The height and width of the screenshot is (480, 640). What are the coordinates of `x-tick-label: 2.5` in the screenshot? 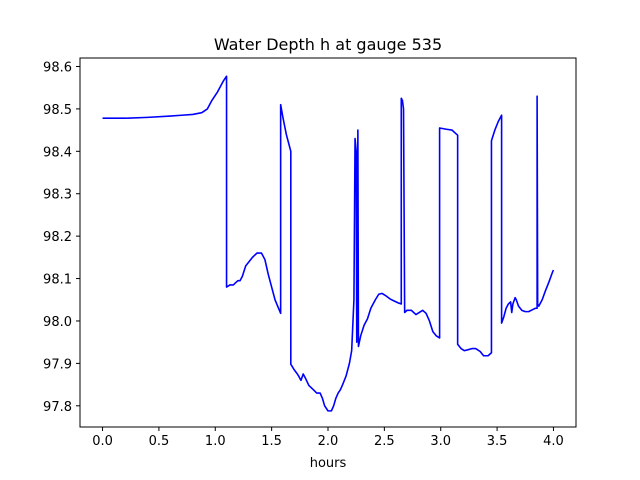 It's located at (384, 441).